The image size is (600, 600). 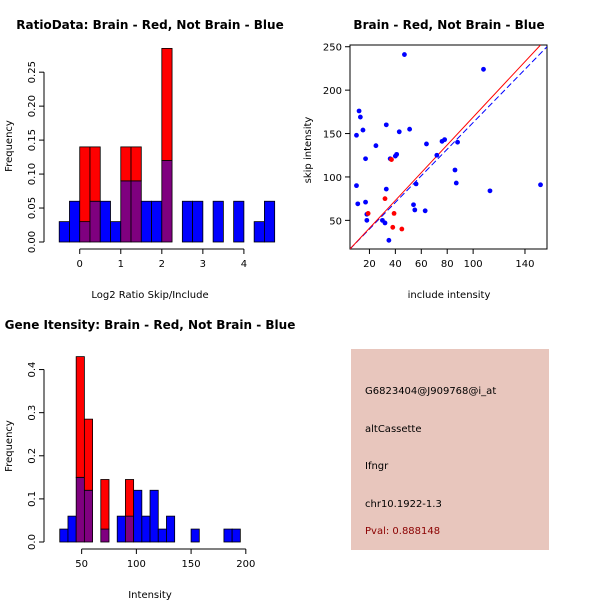 What do you see at coordinates (9, 146) in the screenshot?
I see `ratio-y-axis-label: Frequency` at bounding box center [9, 146].